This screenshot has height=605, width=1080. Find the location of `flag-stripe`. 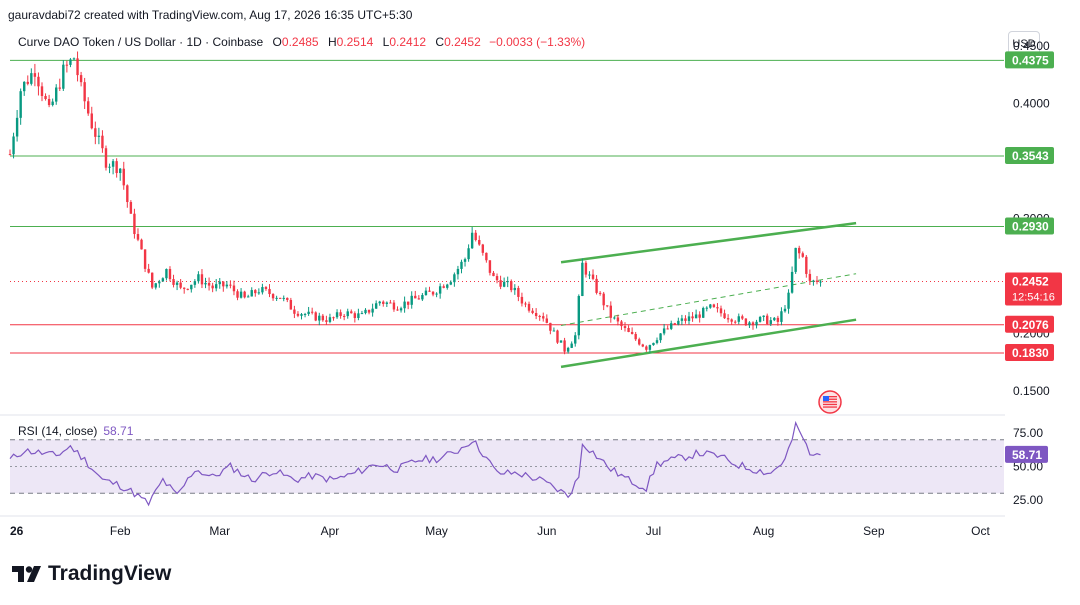

flag-stripe is located at coordinates (830, 407).